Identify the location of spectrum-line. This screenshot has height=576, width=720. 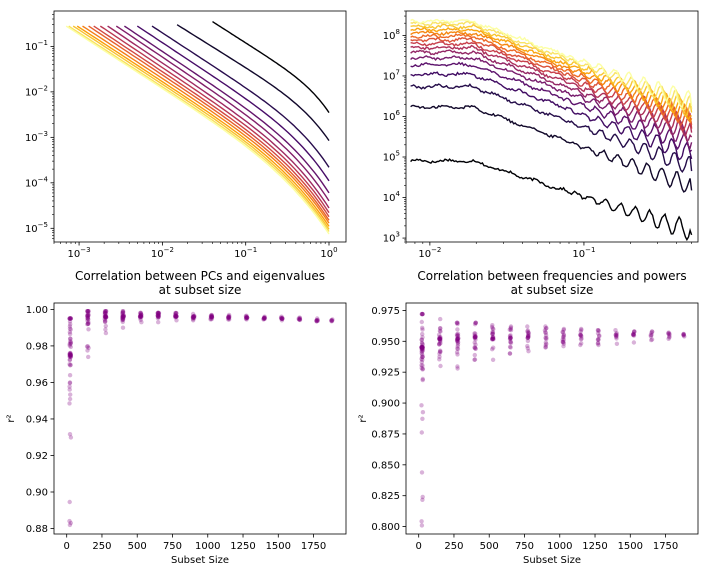
(209, 123).